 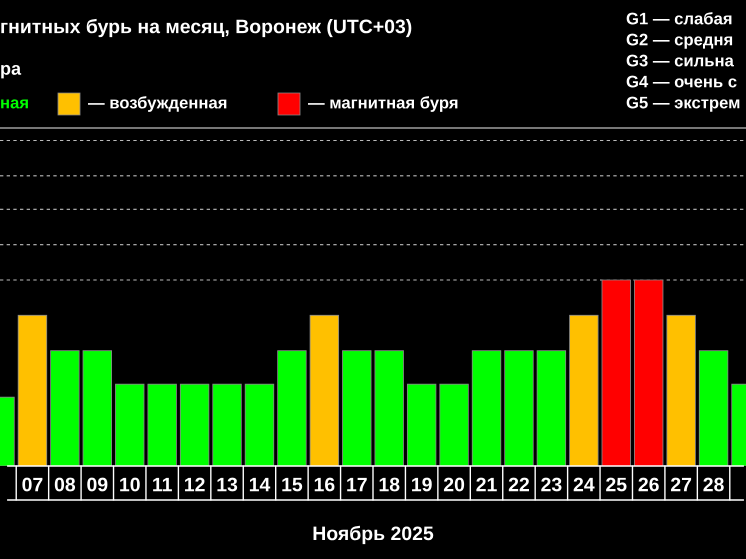 What do you see at coordinates (648, 485) in the screenshot?
I see `x-tick-label: 26` at bounding box center [648, 485].